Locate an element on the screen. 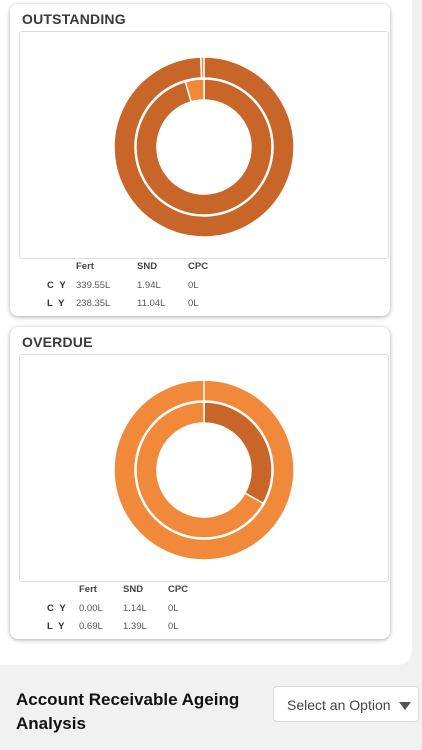  cell-ly-snd: 1.39L is located at coordinates (135, 626).